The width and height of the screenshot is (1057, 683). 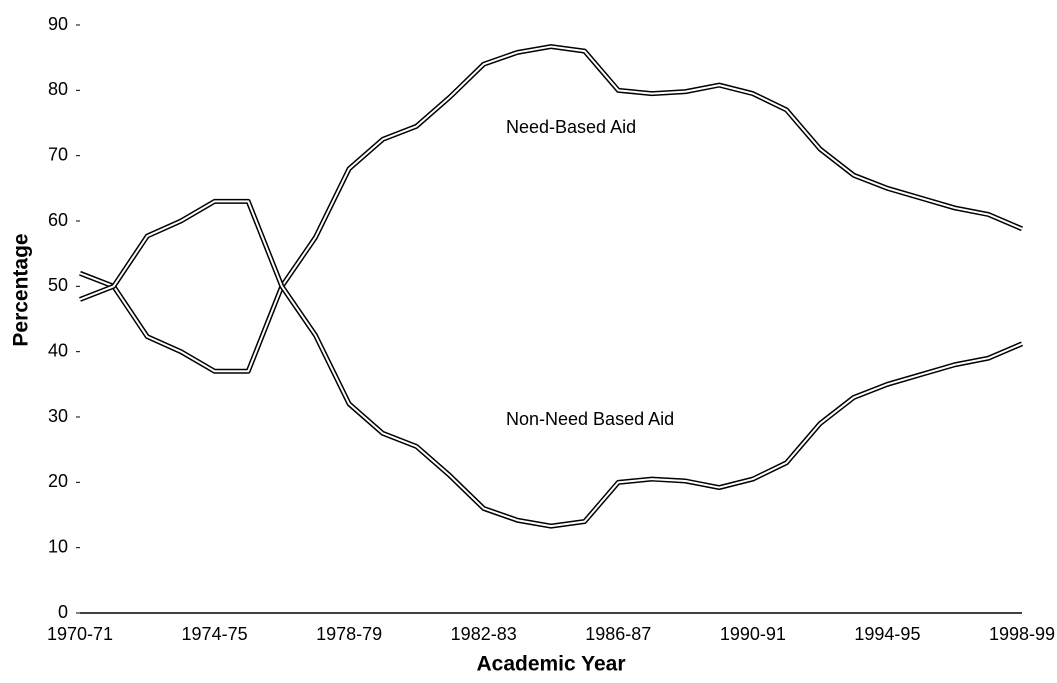 What do you see at coordinates (58, 89) in the screenshot?
I see `y-tick-label: 80` at bounding box center [58, 89].